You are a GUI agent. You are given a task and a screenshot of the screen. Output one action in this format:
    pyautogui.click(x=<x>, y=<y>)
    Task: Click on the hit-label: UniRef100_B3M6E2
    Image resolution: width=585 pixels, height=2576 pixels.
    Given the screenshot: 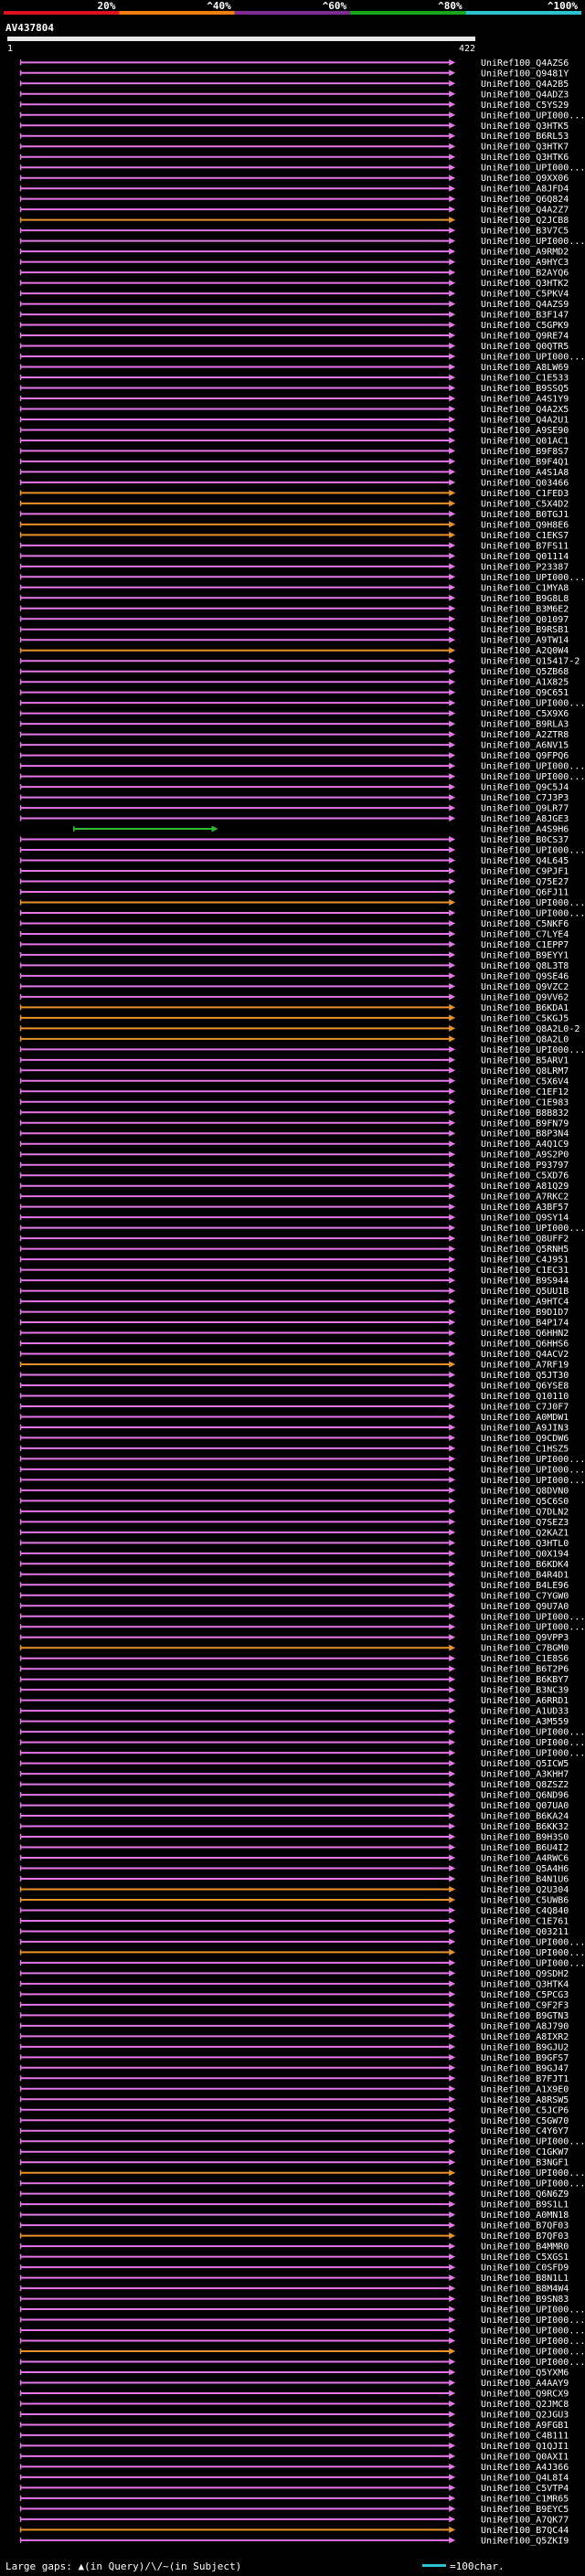 What is the action you would take?
    pyautogui.click(x=525, y=609)
    